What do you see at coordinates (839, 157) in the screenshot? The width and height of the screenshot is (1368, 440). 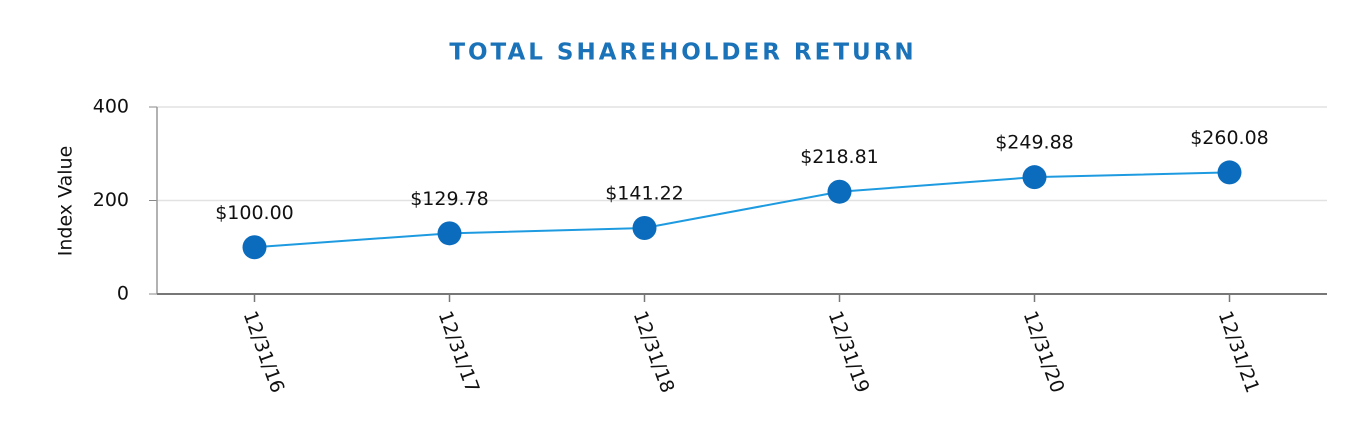 I see `data-label: $218.81` at bounding box center [839, 157].